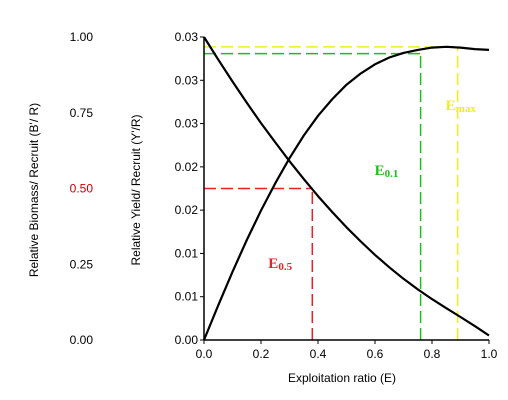 The width and height of the screenshot is (508, 400). I want to click on x-tick-label: 1.0, so click(489, 354).